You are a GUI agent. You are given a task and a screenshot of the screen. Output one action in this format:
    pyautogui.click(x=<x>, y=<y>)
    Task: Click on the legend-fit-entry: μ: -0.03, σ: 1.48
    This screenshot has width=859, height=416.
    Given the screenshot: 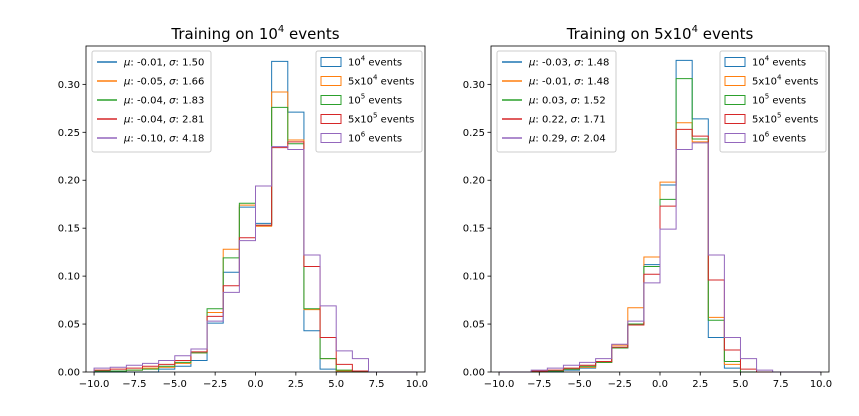 What is the action you would take?
    pyautogui.click(x=568, y=63)
    